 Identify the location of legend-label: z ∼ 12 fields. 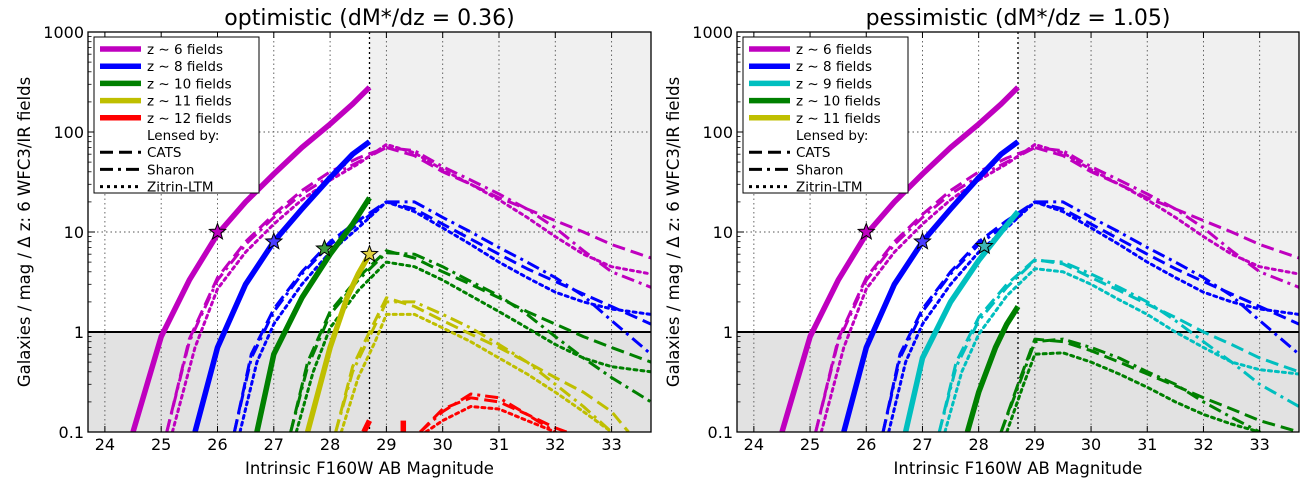
(189, 119).